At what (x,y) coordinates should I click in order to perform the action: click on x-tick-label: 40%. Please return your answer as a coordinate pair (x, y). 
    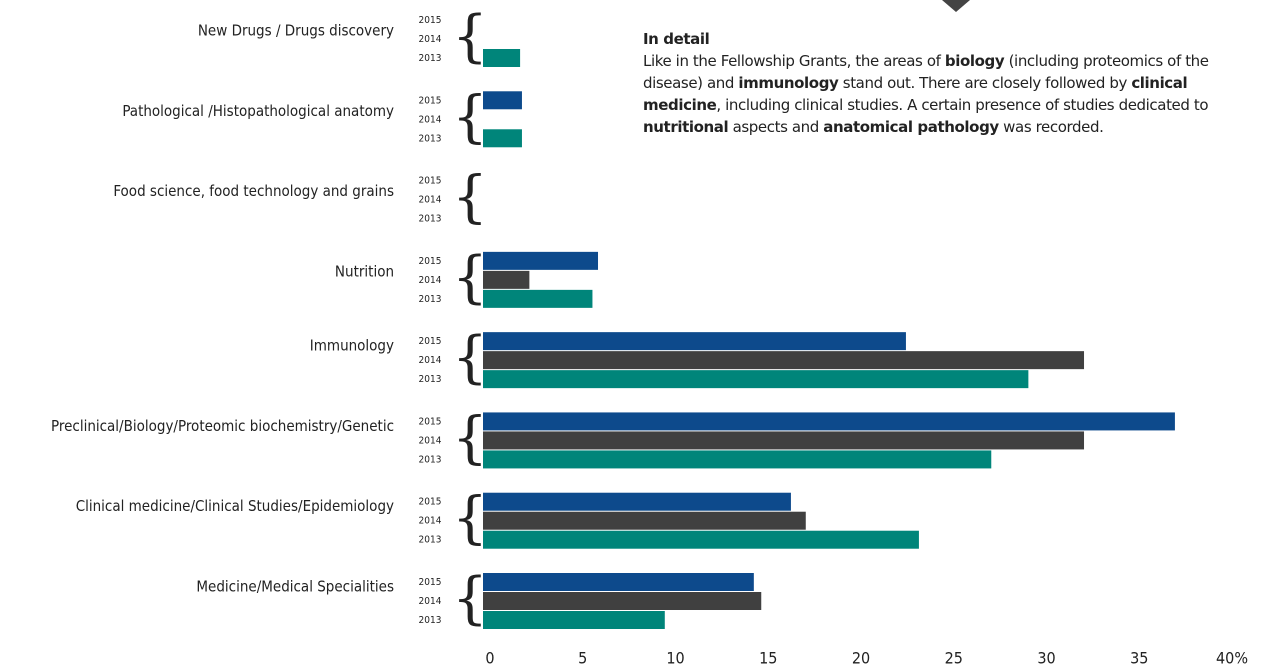
    Looking at the image, I should click on (1232, 658).